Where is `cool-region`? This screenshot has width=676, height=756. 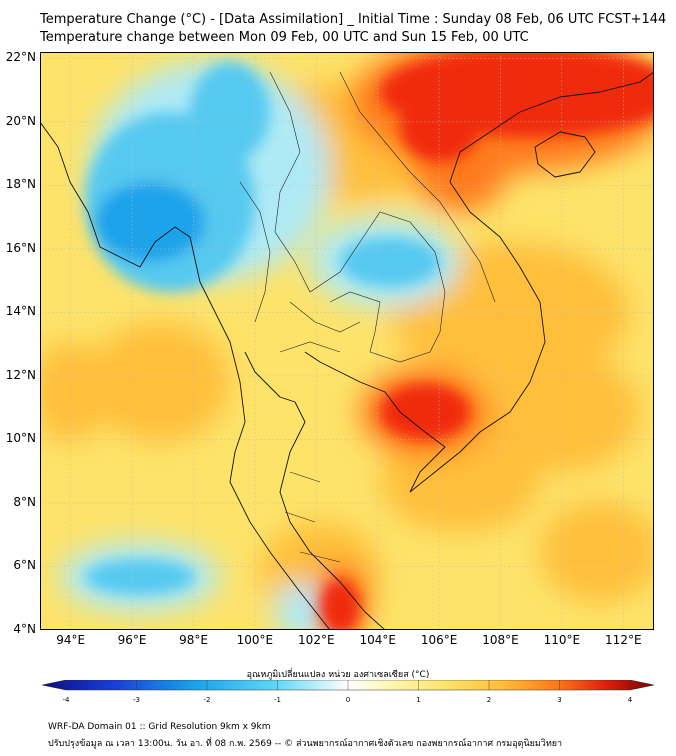 cool-region is located at coordinates (300, 606).